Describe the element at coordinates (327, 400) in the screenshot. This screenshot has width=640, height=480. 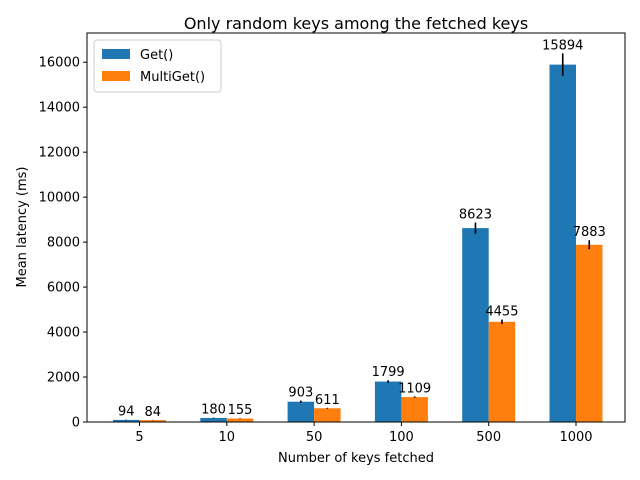
I see `data-label-multiget-50: 611` at that location.